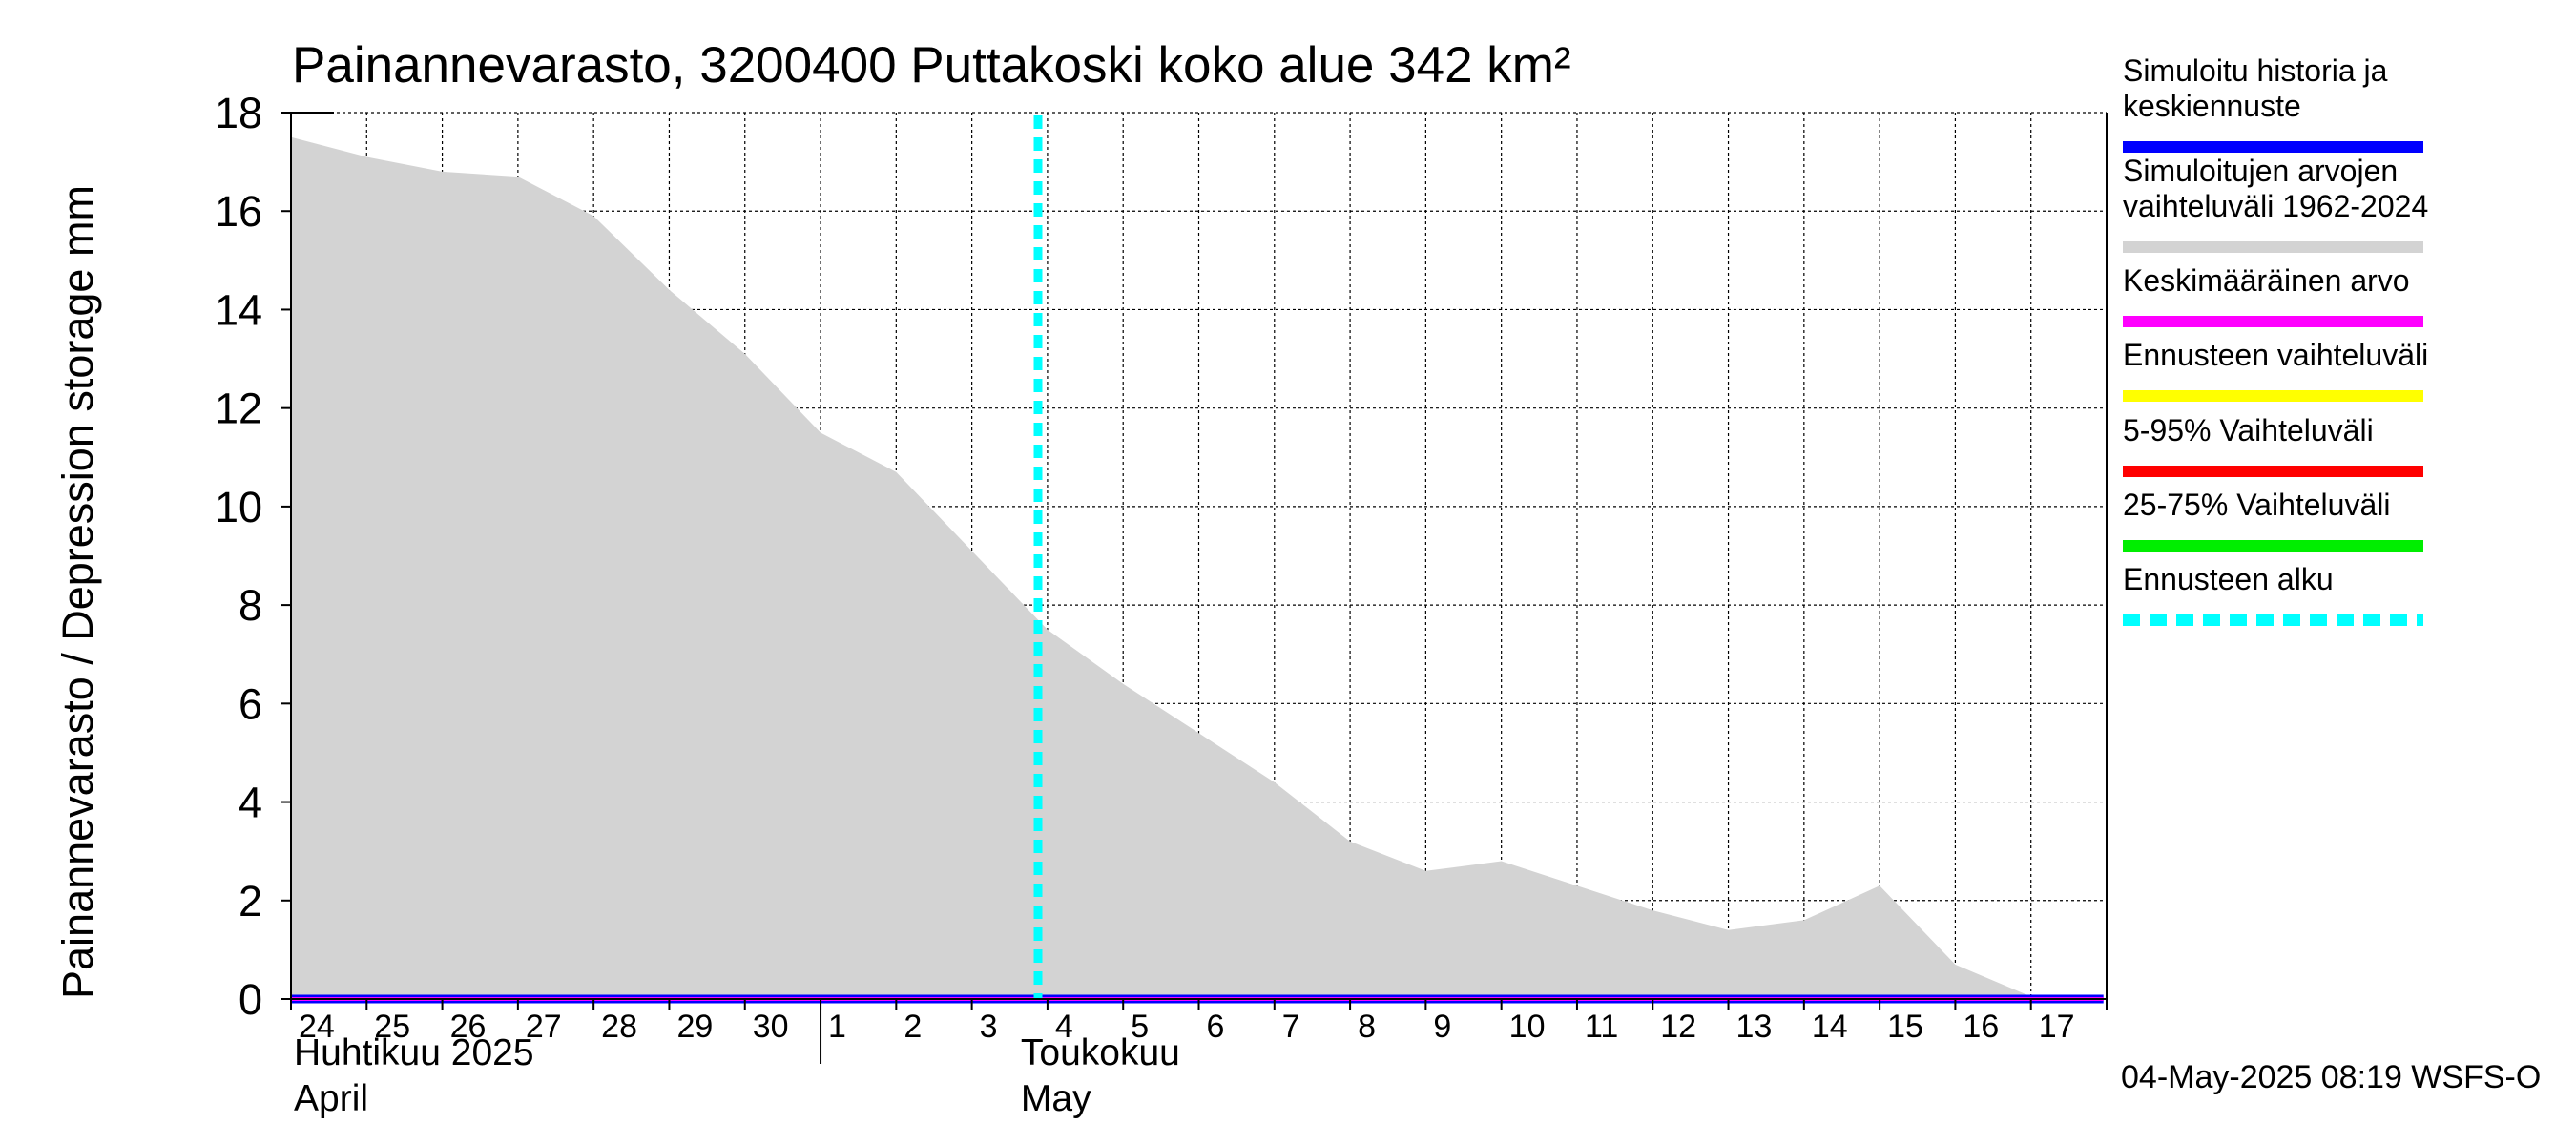  I want to click on legend-label: 5-95% Vaihteluväli, so click(2248, 431).